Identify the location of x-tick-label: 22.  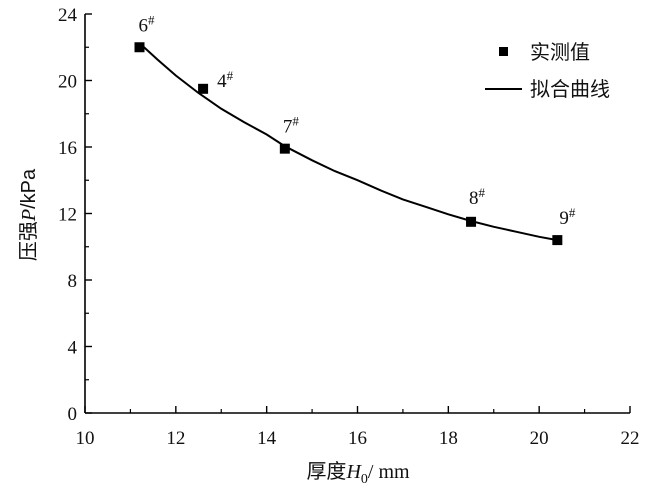
(630, 438).